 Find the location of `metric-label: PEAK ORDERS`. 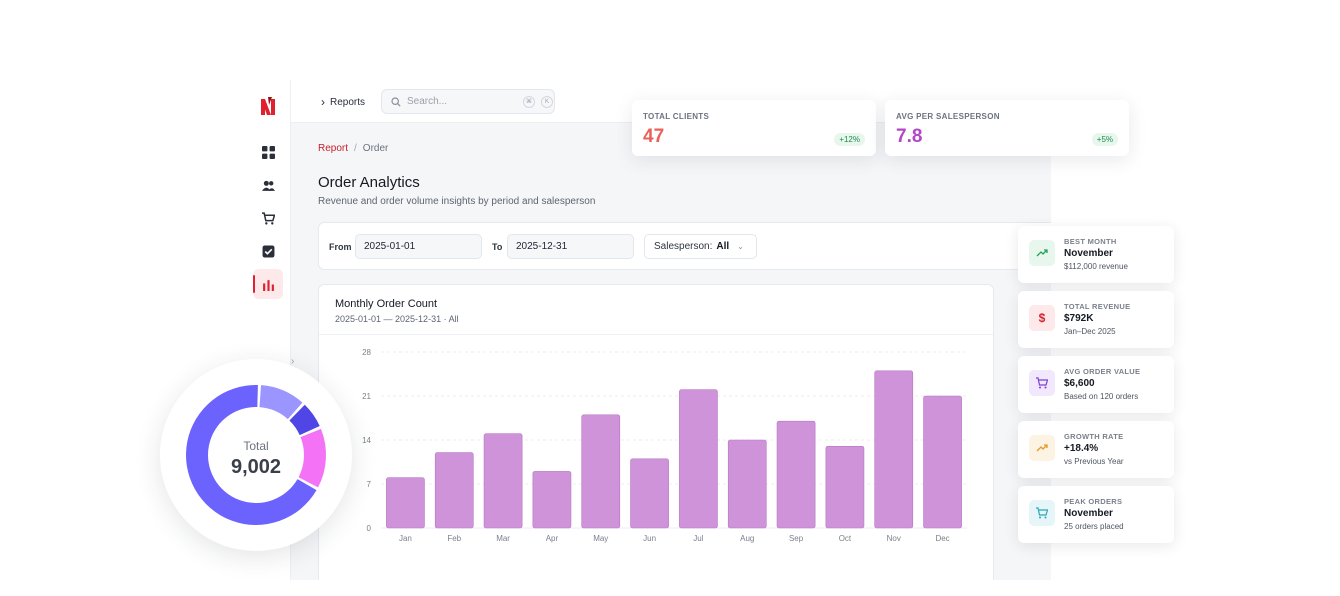

metric-label: PEAK ORDERS is located at coordinates (1093, 501).